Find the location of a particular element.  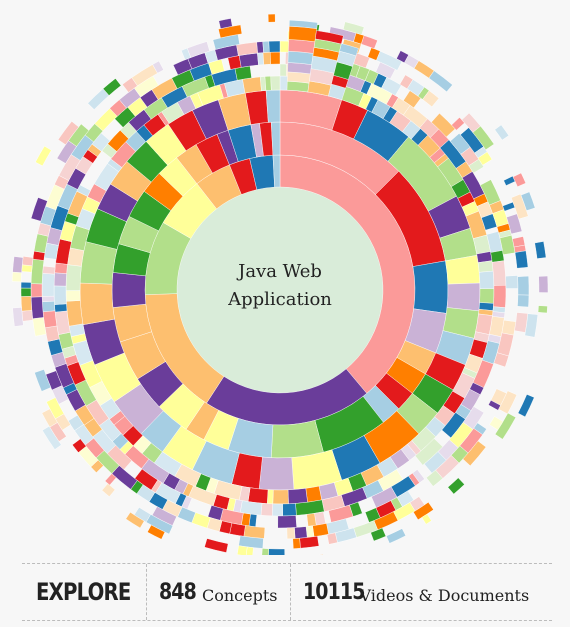

explore-section: EXPLORE is located at coordinates (84, 592).